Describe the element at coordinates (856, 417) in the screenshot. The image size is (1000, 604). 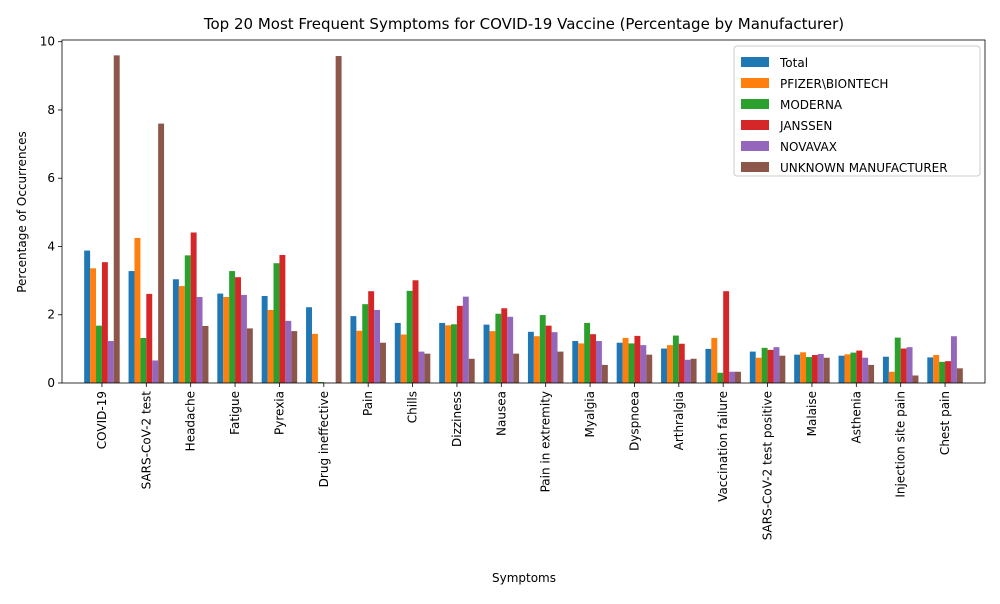
I see `x-tick-label: Asthenia` at that location.